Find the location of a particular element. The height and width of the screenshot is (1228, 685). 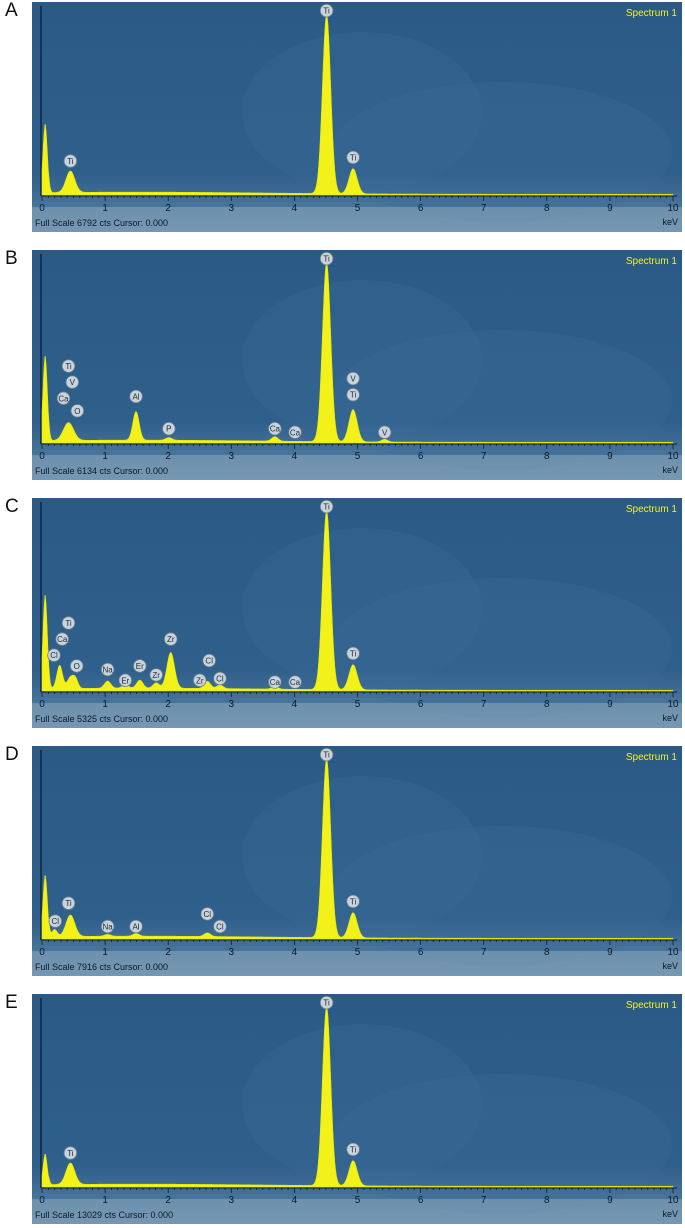

status-text: Full Scale 13029 cts Cursor: 0.000 is located at coordinates (104, 1215).